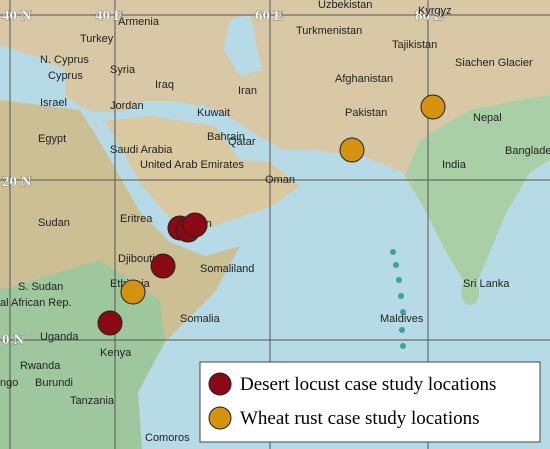 This screenshot has width=550, height=449. What do you see at coordinates (130, 172) in the screenshot?
I see `red-sea` at bounding box center [130, 172].